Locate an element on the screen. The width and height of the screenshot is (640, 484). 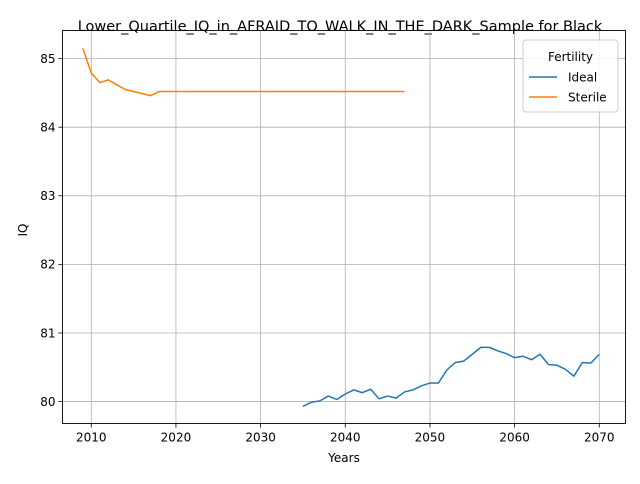
x-tick-label: 2020 is located at coordinates (176, 438).